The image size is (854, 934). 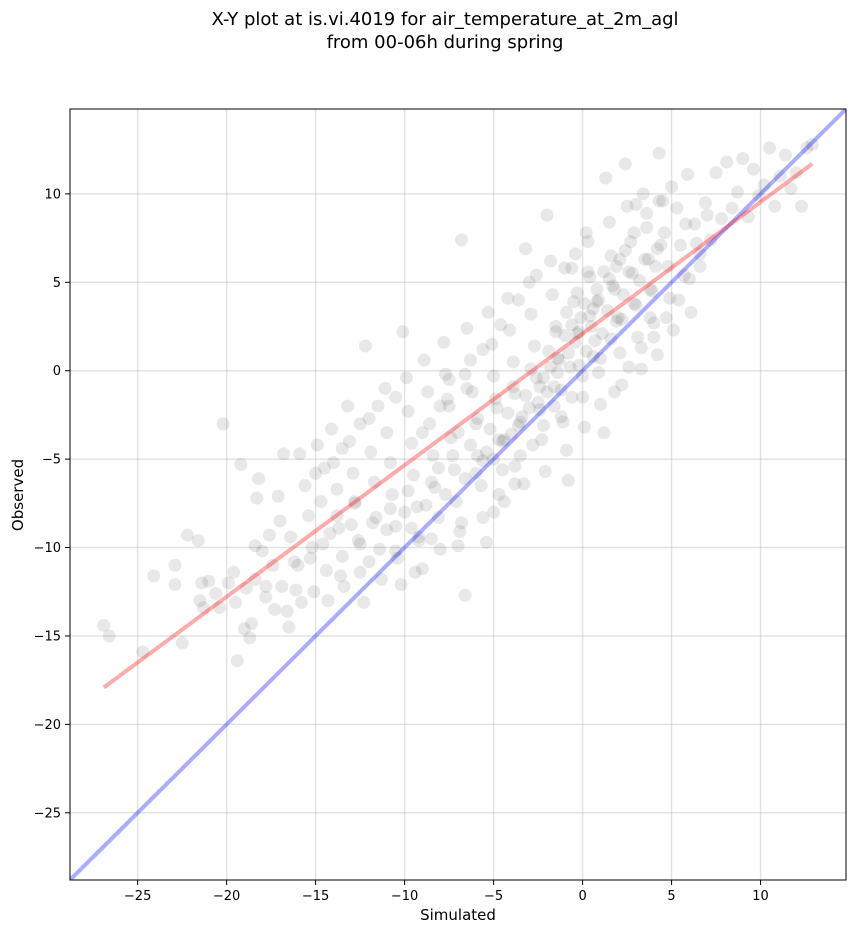 What do you see at coordinates (51, 460) in the screenshot?
I see `y-tick-label: −5` at bounding box center [51, 460].